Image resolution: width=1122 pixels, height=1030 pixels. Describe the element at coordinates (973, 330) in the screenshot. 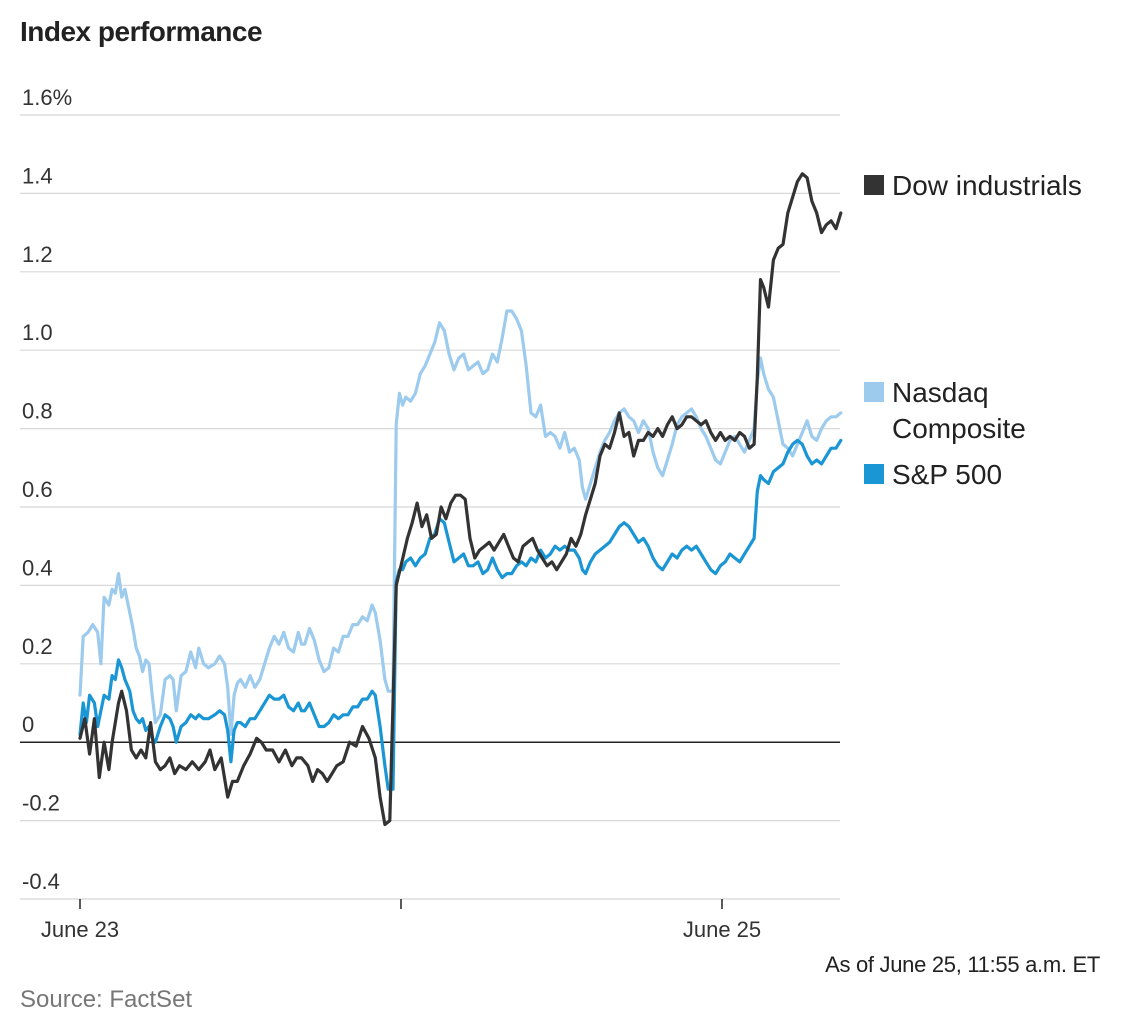

I see `legend: Dow industrials Nasdaq Composite S&P 500` at that location.